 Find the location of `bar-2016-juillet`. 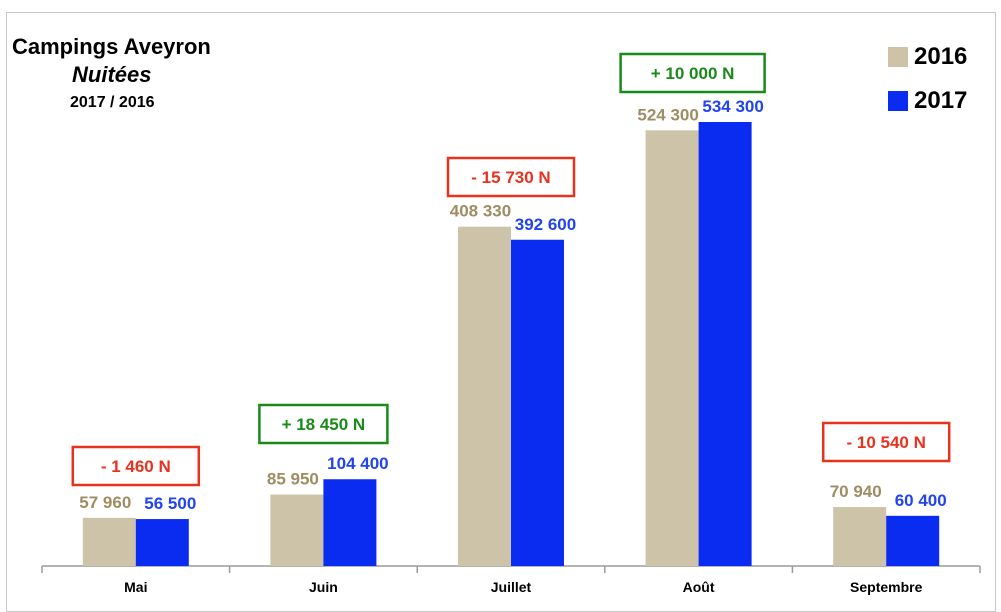

bar-2016-juillet is located at coordinates (484, 396).